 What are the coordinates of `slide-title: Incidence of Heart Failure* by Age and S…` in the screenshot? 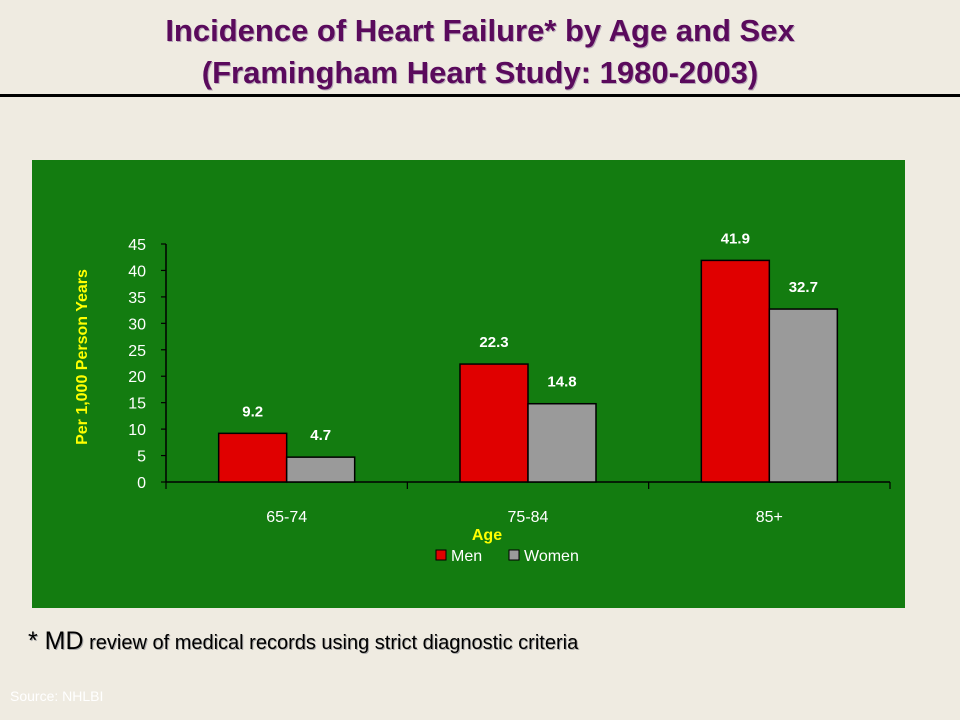 It's located at (480, 52).